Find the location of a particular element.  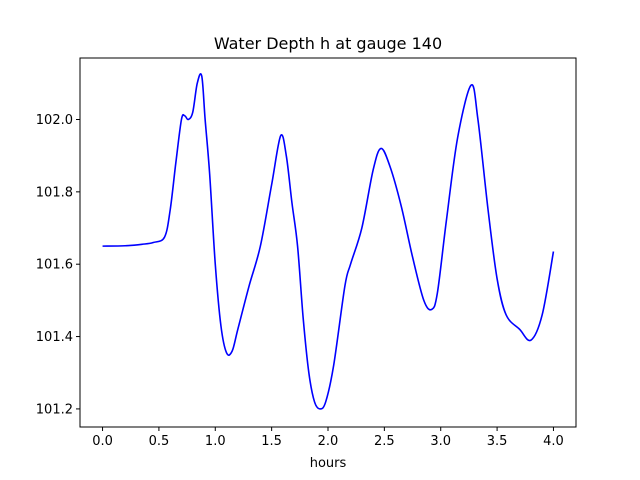

x-tick-label: 1.0 is located at coordinates (215, 441).